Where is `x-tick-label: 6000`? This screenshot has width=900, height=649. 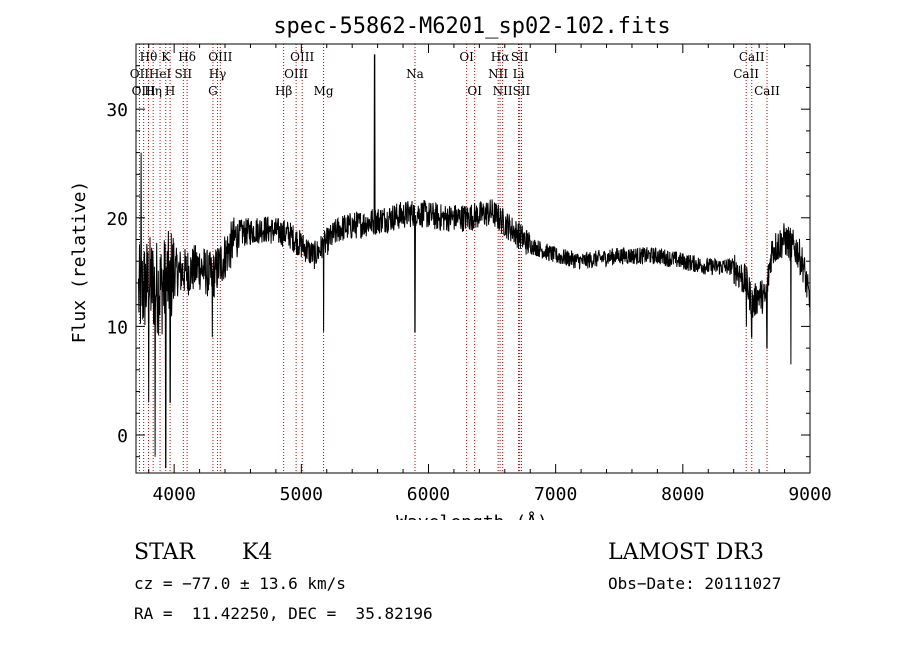
x-tick-label: 6000 is located at coordinates (428, 494).